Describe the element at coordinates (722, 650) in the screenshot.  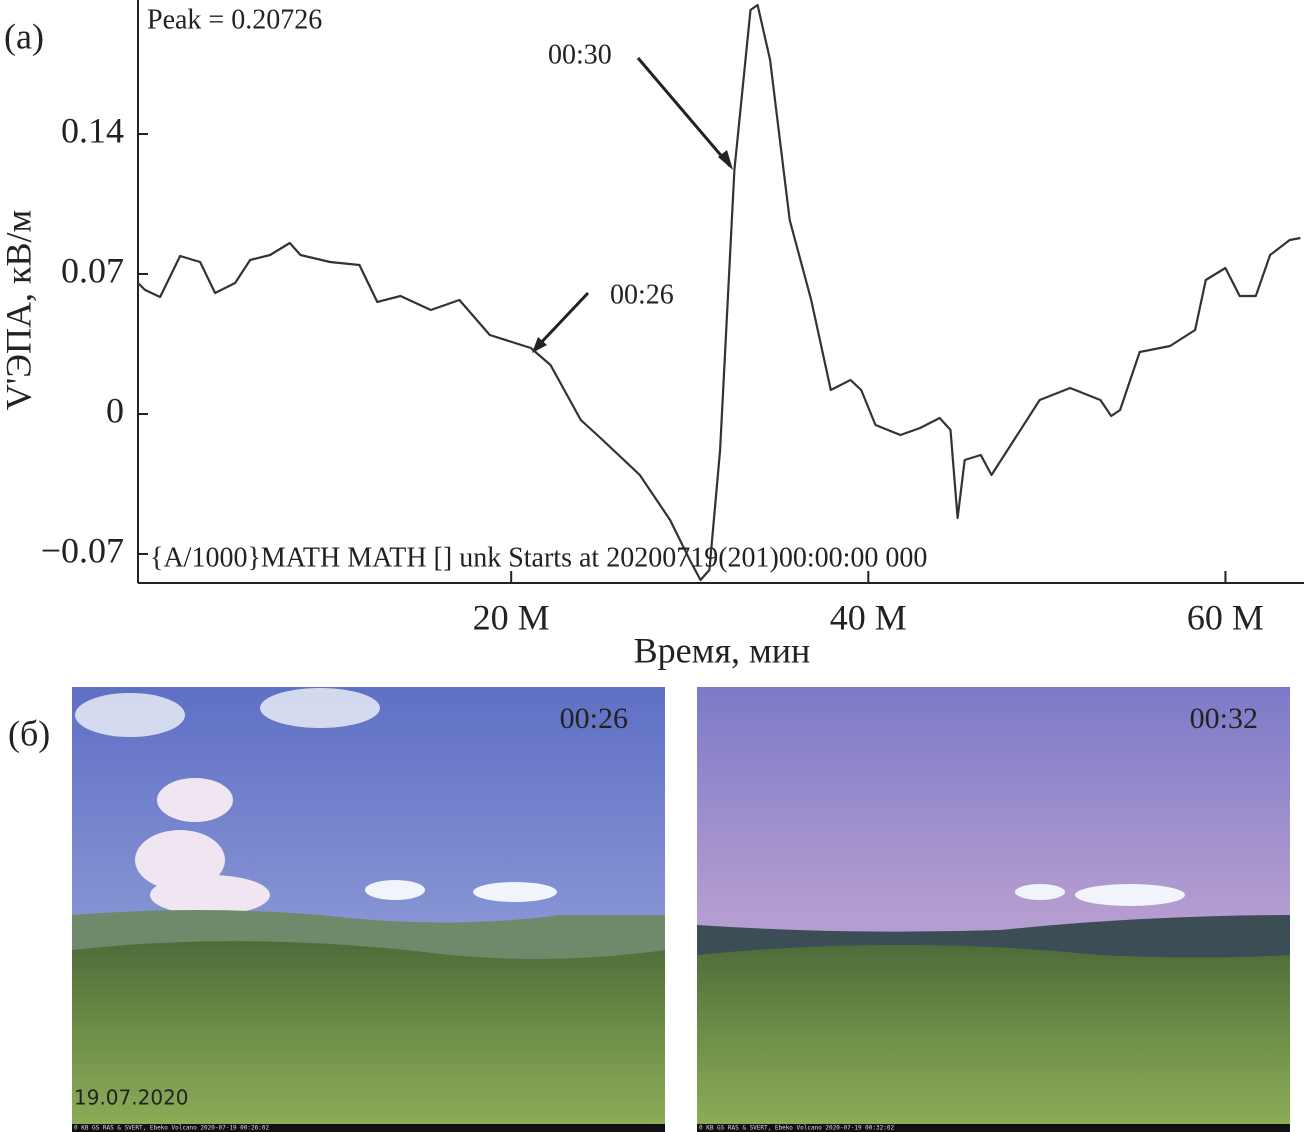
I see `x-axis-label: Время, мин` at that location.